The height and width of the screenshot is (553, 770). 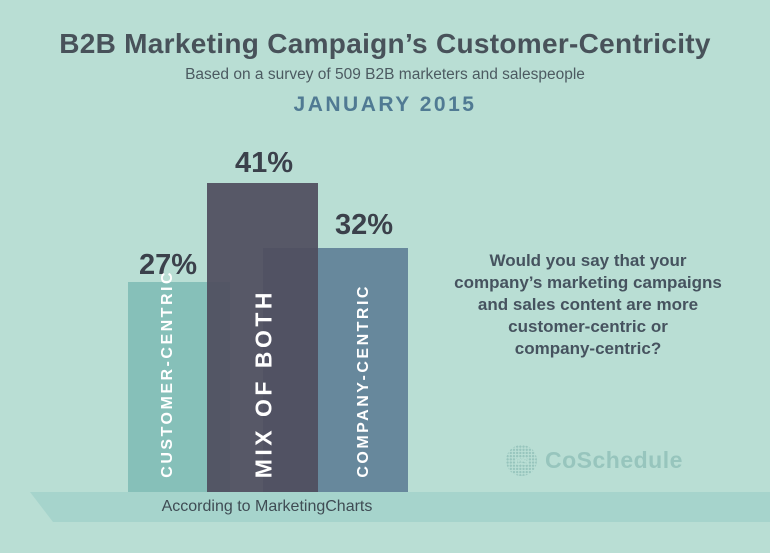 I want to click on baseline-strip, so click(x=400, y=507).